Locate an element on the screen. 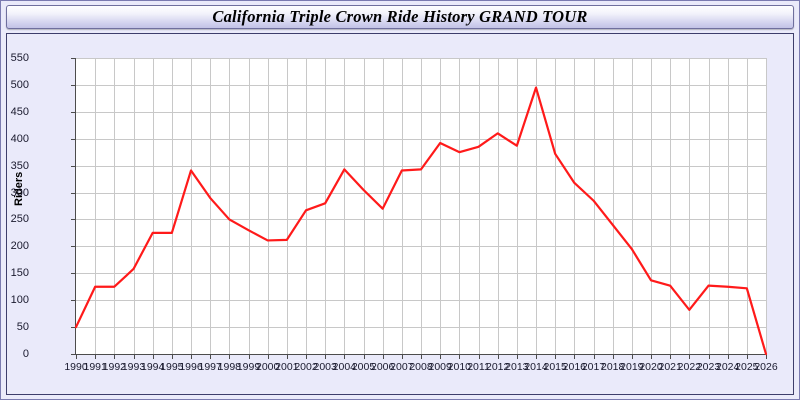  x-axis-tick-label: 2026 is located at coordinates (766, 367).